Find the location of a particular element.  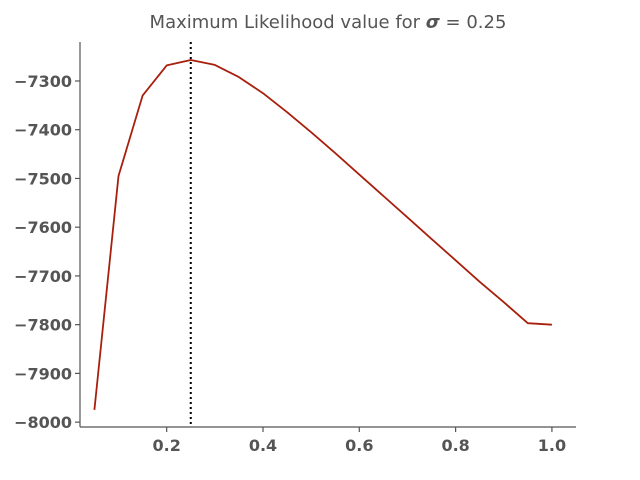

chart-title: Maximum Likelihood value for σ = 0.25 is located at coordinates (328, 22).